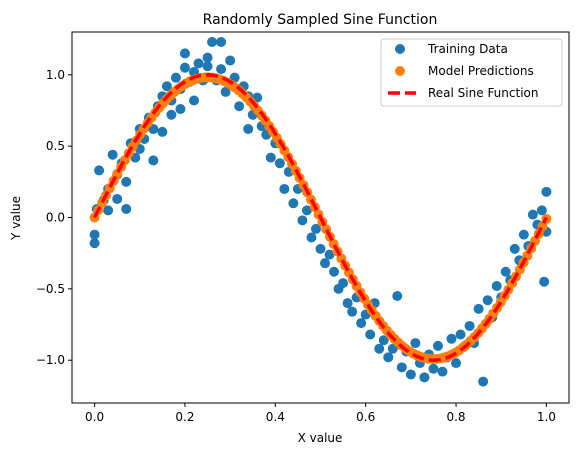 Image resolution: width=578 pixels, height=459 pixels. I want to click on x-tick-label: 0.2, so click(184, 417).